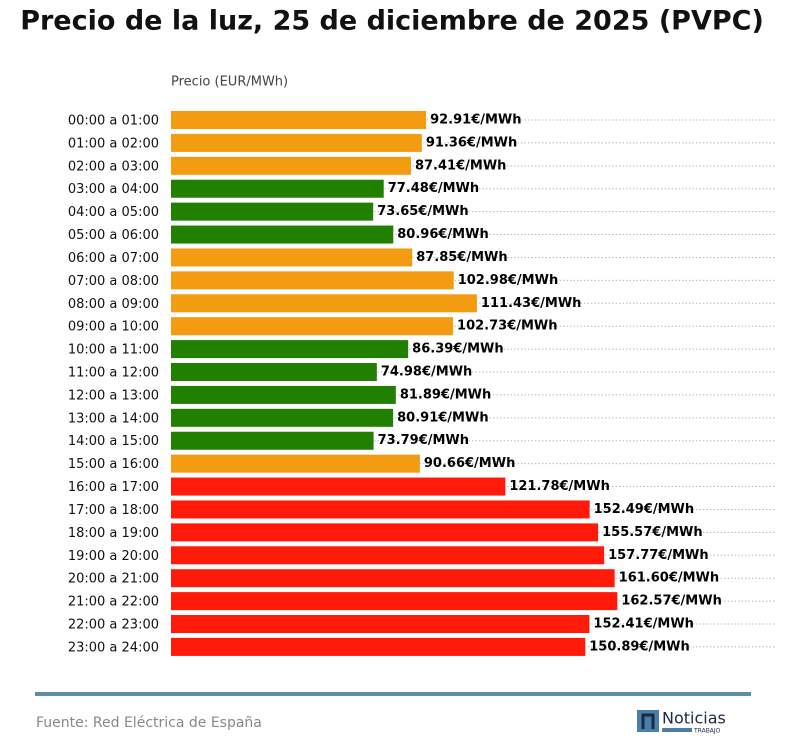 This screenshot has height=755, width=785. Describe the element at coordinates (113, 464) in the screenshot. I see `y-tick-label: 15:00 a 16:00` at that location.